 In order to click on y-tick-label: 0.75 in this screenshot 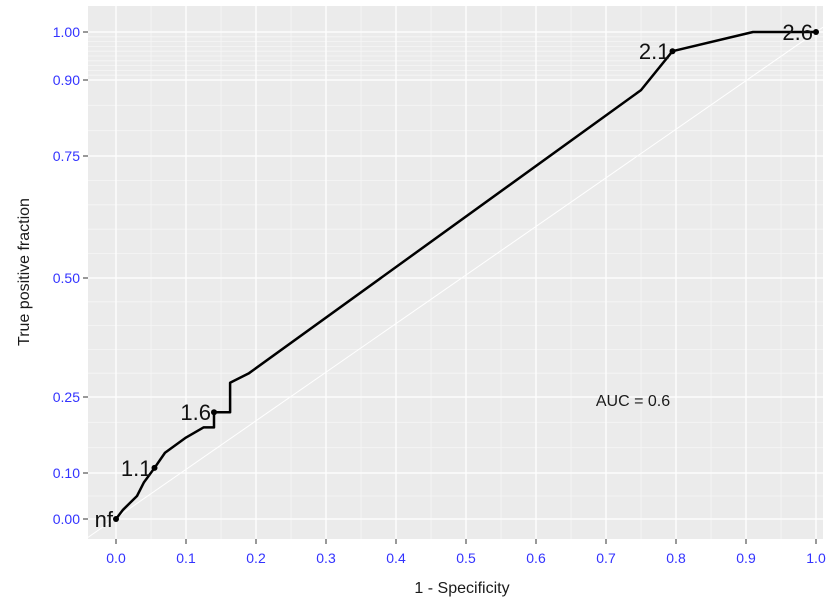, I will do `click(66, 156)`.